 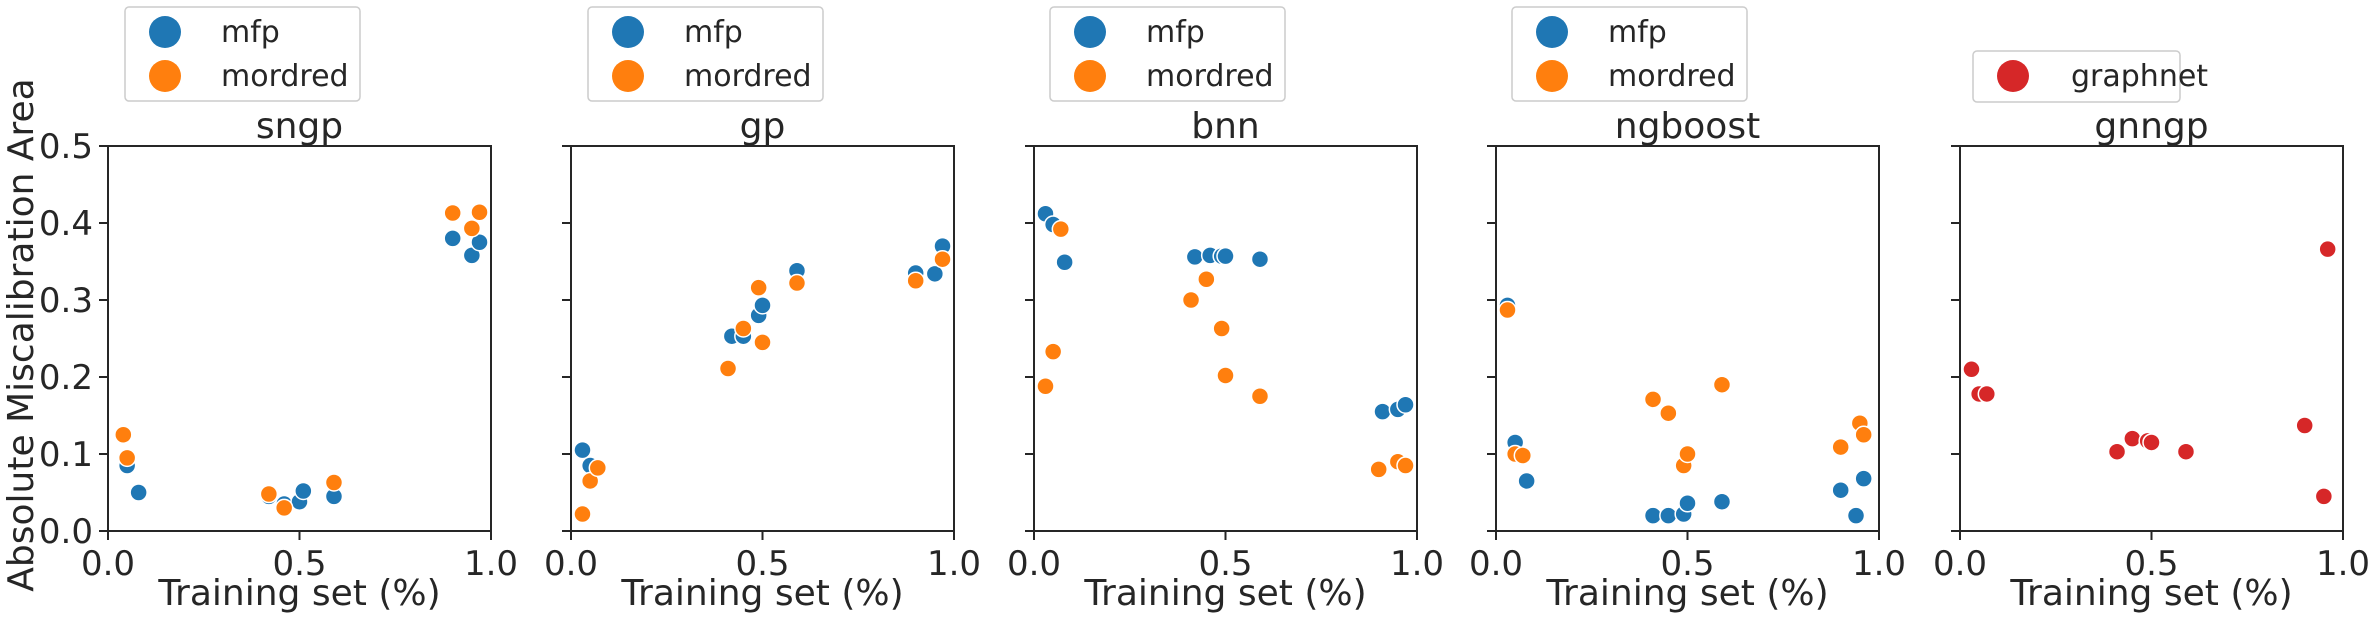 I want to click on panel-title: gp, so click(x=763, y=126).